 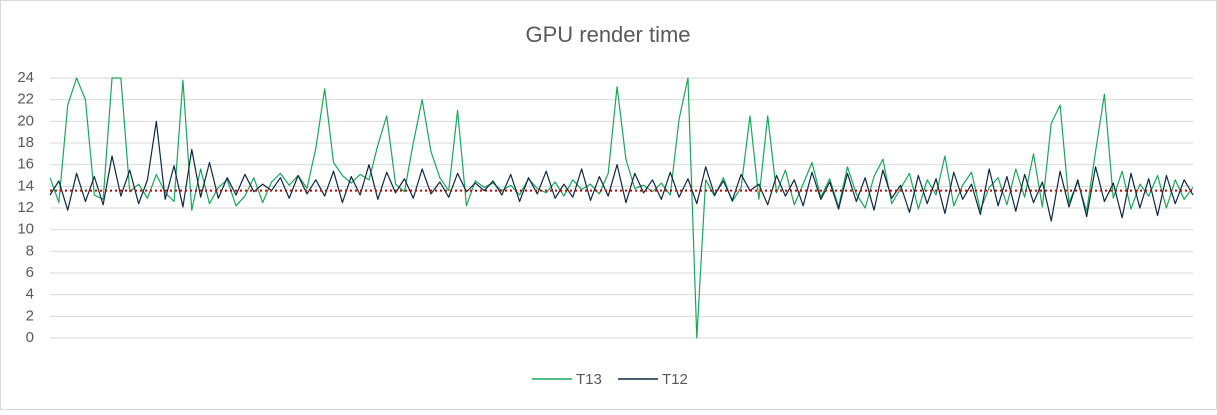 What do you see at coordinates (589, 379) in the screenshot?
I see `legend-label: T13` at bounding box center [589, 379].